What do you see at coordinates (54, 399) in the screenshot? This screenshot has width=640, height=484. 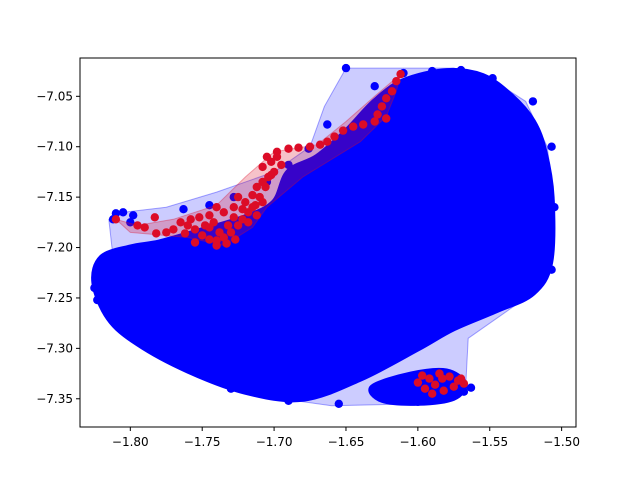 I see `y-tick-label: −7.35` at bounding box center [54, 399].